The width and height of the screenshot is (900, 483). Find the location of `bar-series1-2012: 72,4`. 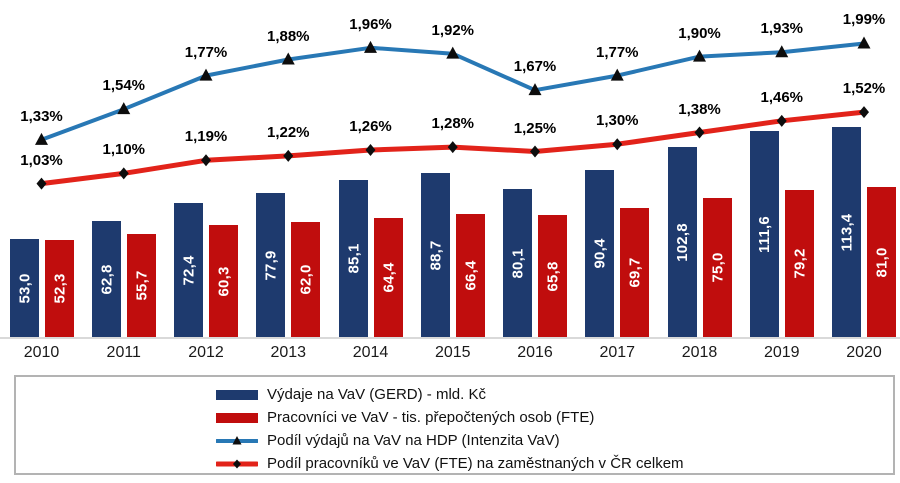

bar-series1-2012: 72,4 is located at coordinates (188, 270).